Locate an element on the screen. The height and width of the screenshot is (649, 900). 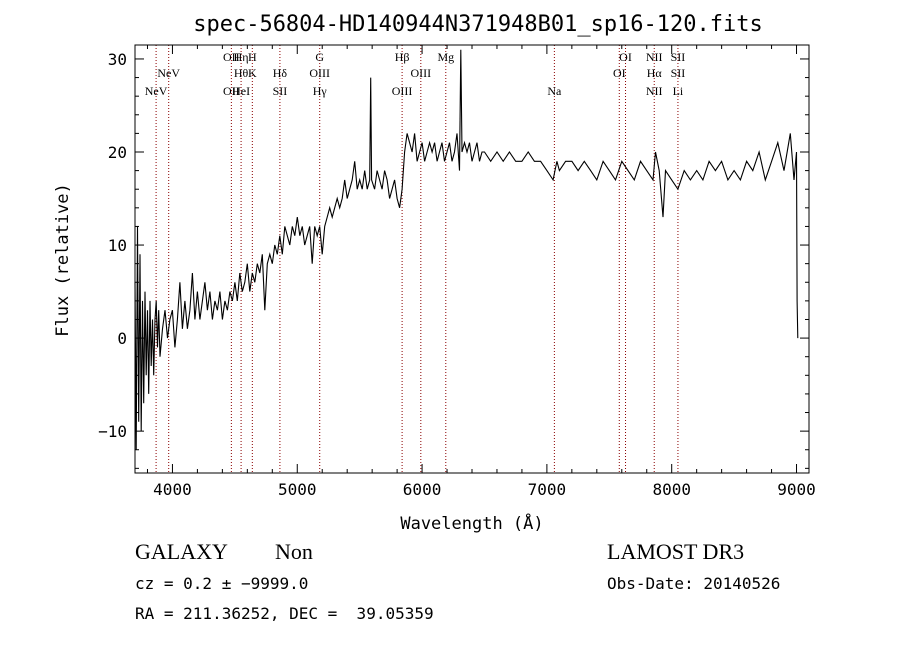
x-tick-label: 5000 is located at coordinates (297, 489).